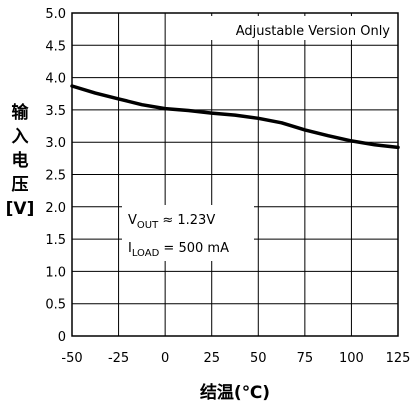 The width and height of the screenshot is (412, 409). Describe the element at coordinates (165, 358) in the screenshot. I see `x-tick-label: 0` at that location.